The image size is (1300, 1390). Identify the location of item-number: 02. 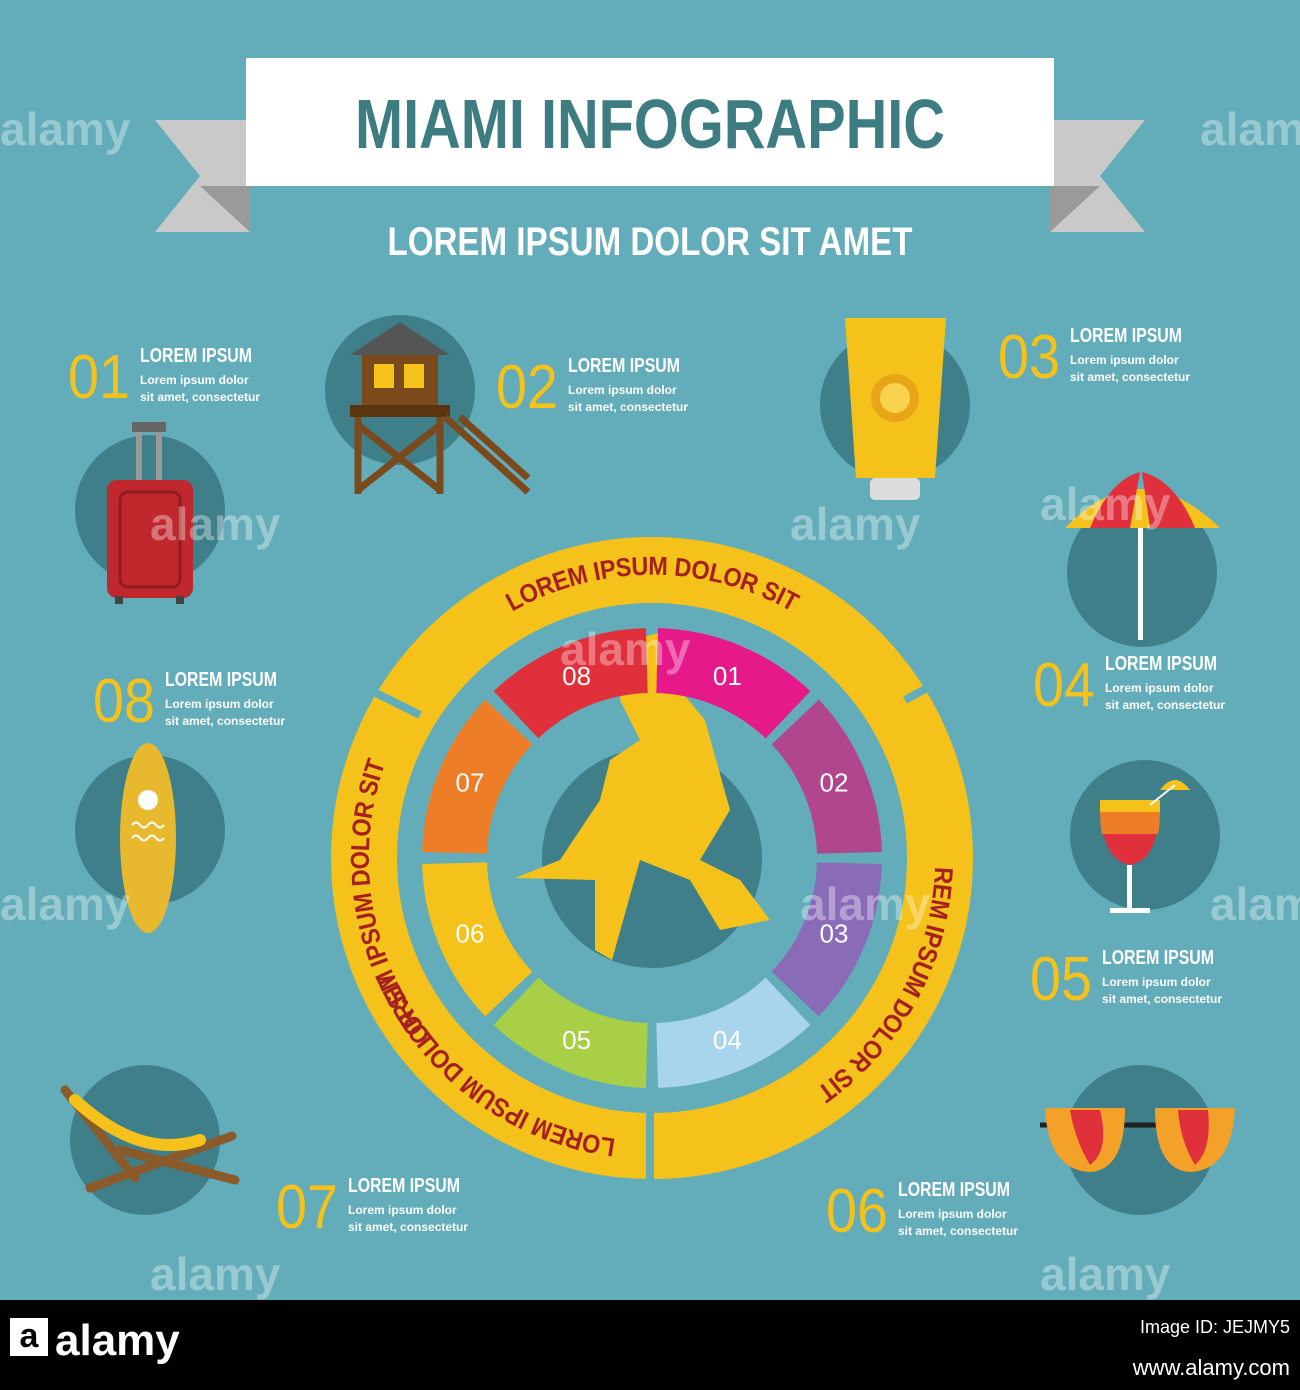
(527, 387).